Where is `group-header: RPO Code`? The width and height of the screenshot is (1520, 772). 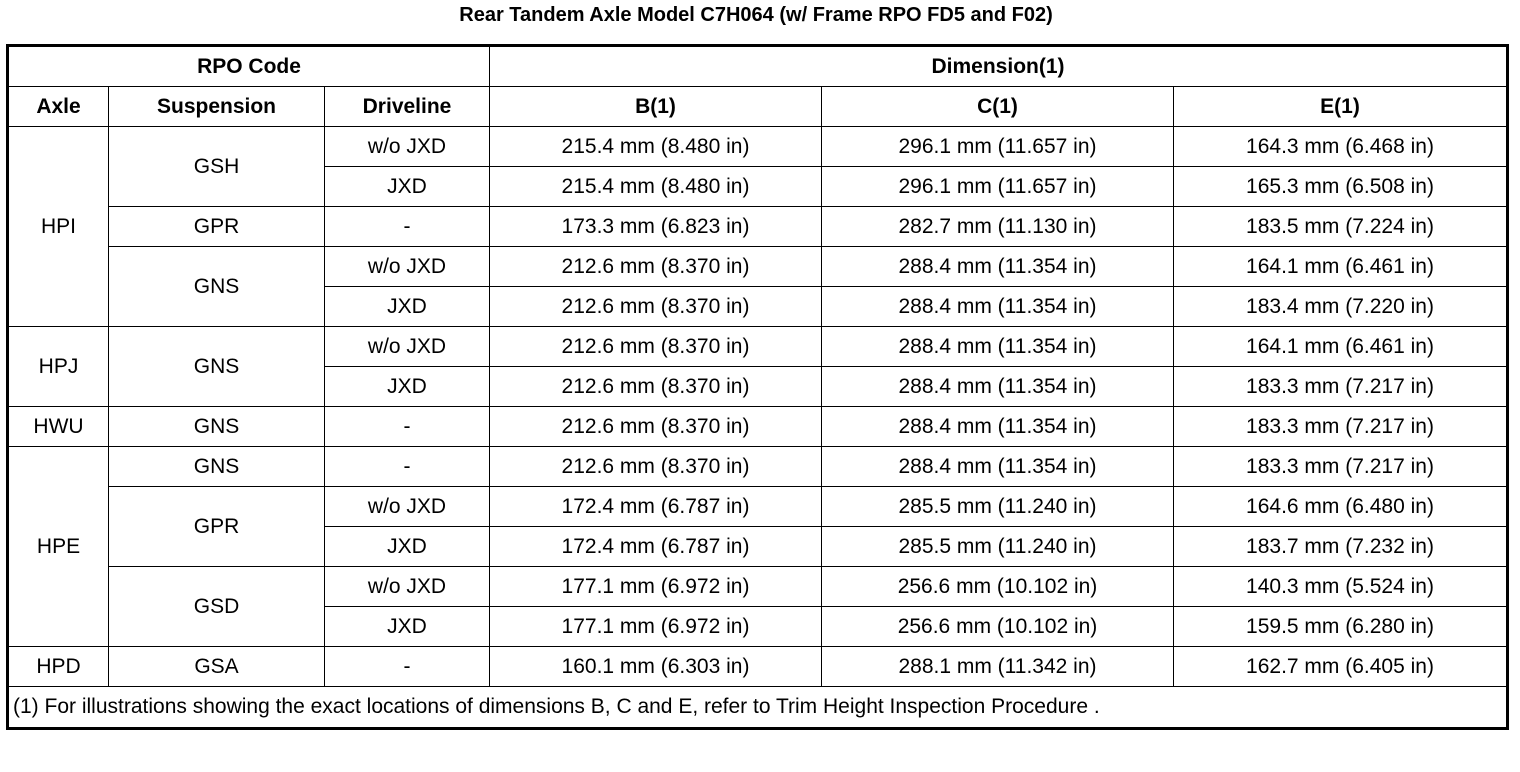
group-header: RPO Code is located at coordinates (248, 66).